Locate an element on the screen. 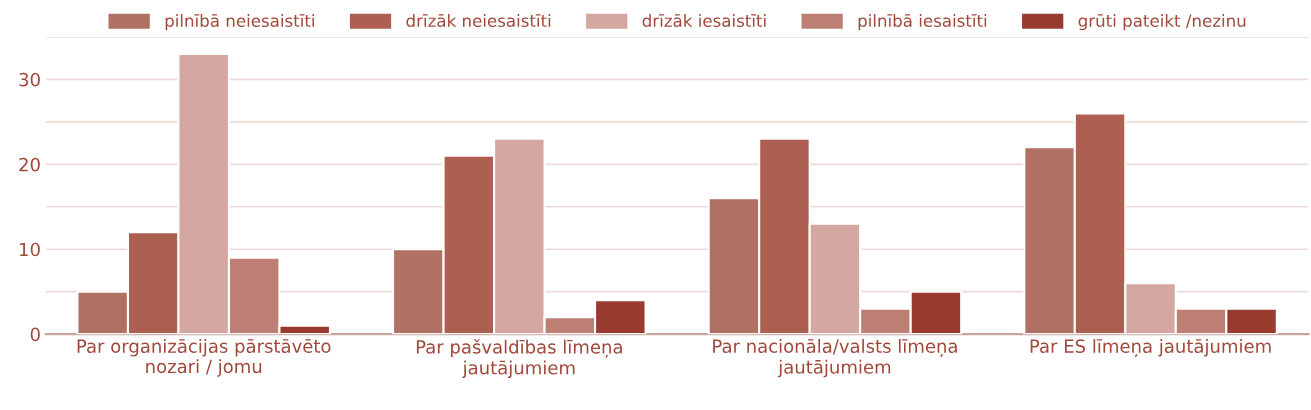 The width and height of the screenshot is (1311, 410). y-tick-label: 10 is located at coordinates (30, 249).